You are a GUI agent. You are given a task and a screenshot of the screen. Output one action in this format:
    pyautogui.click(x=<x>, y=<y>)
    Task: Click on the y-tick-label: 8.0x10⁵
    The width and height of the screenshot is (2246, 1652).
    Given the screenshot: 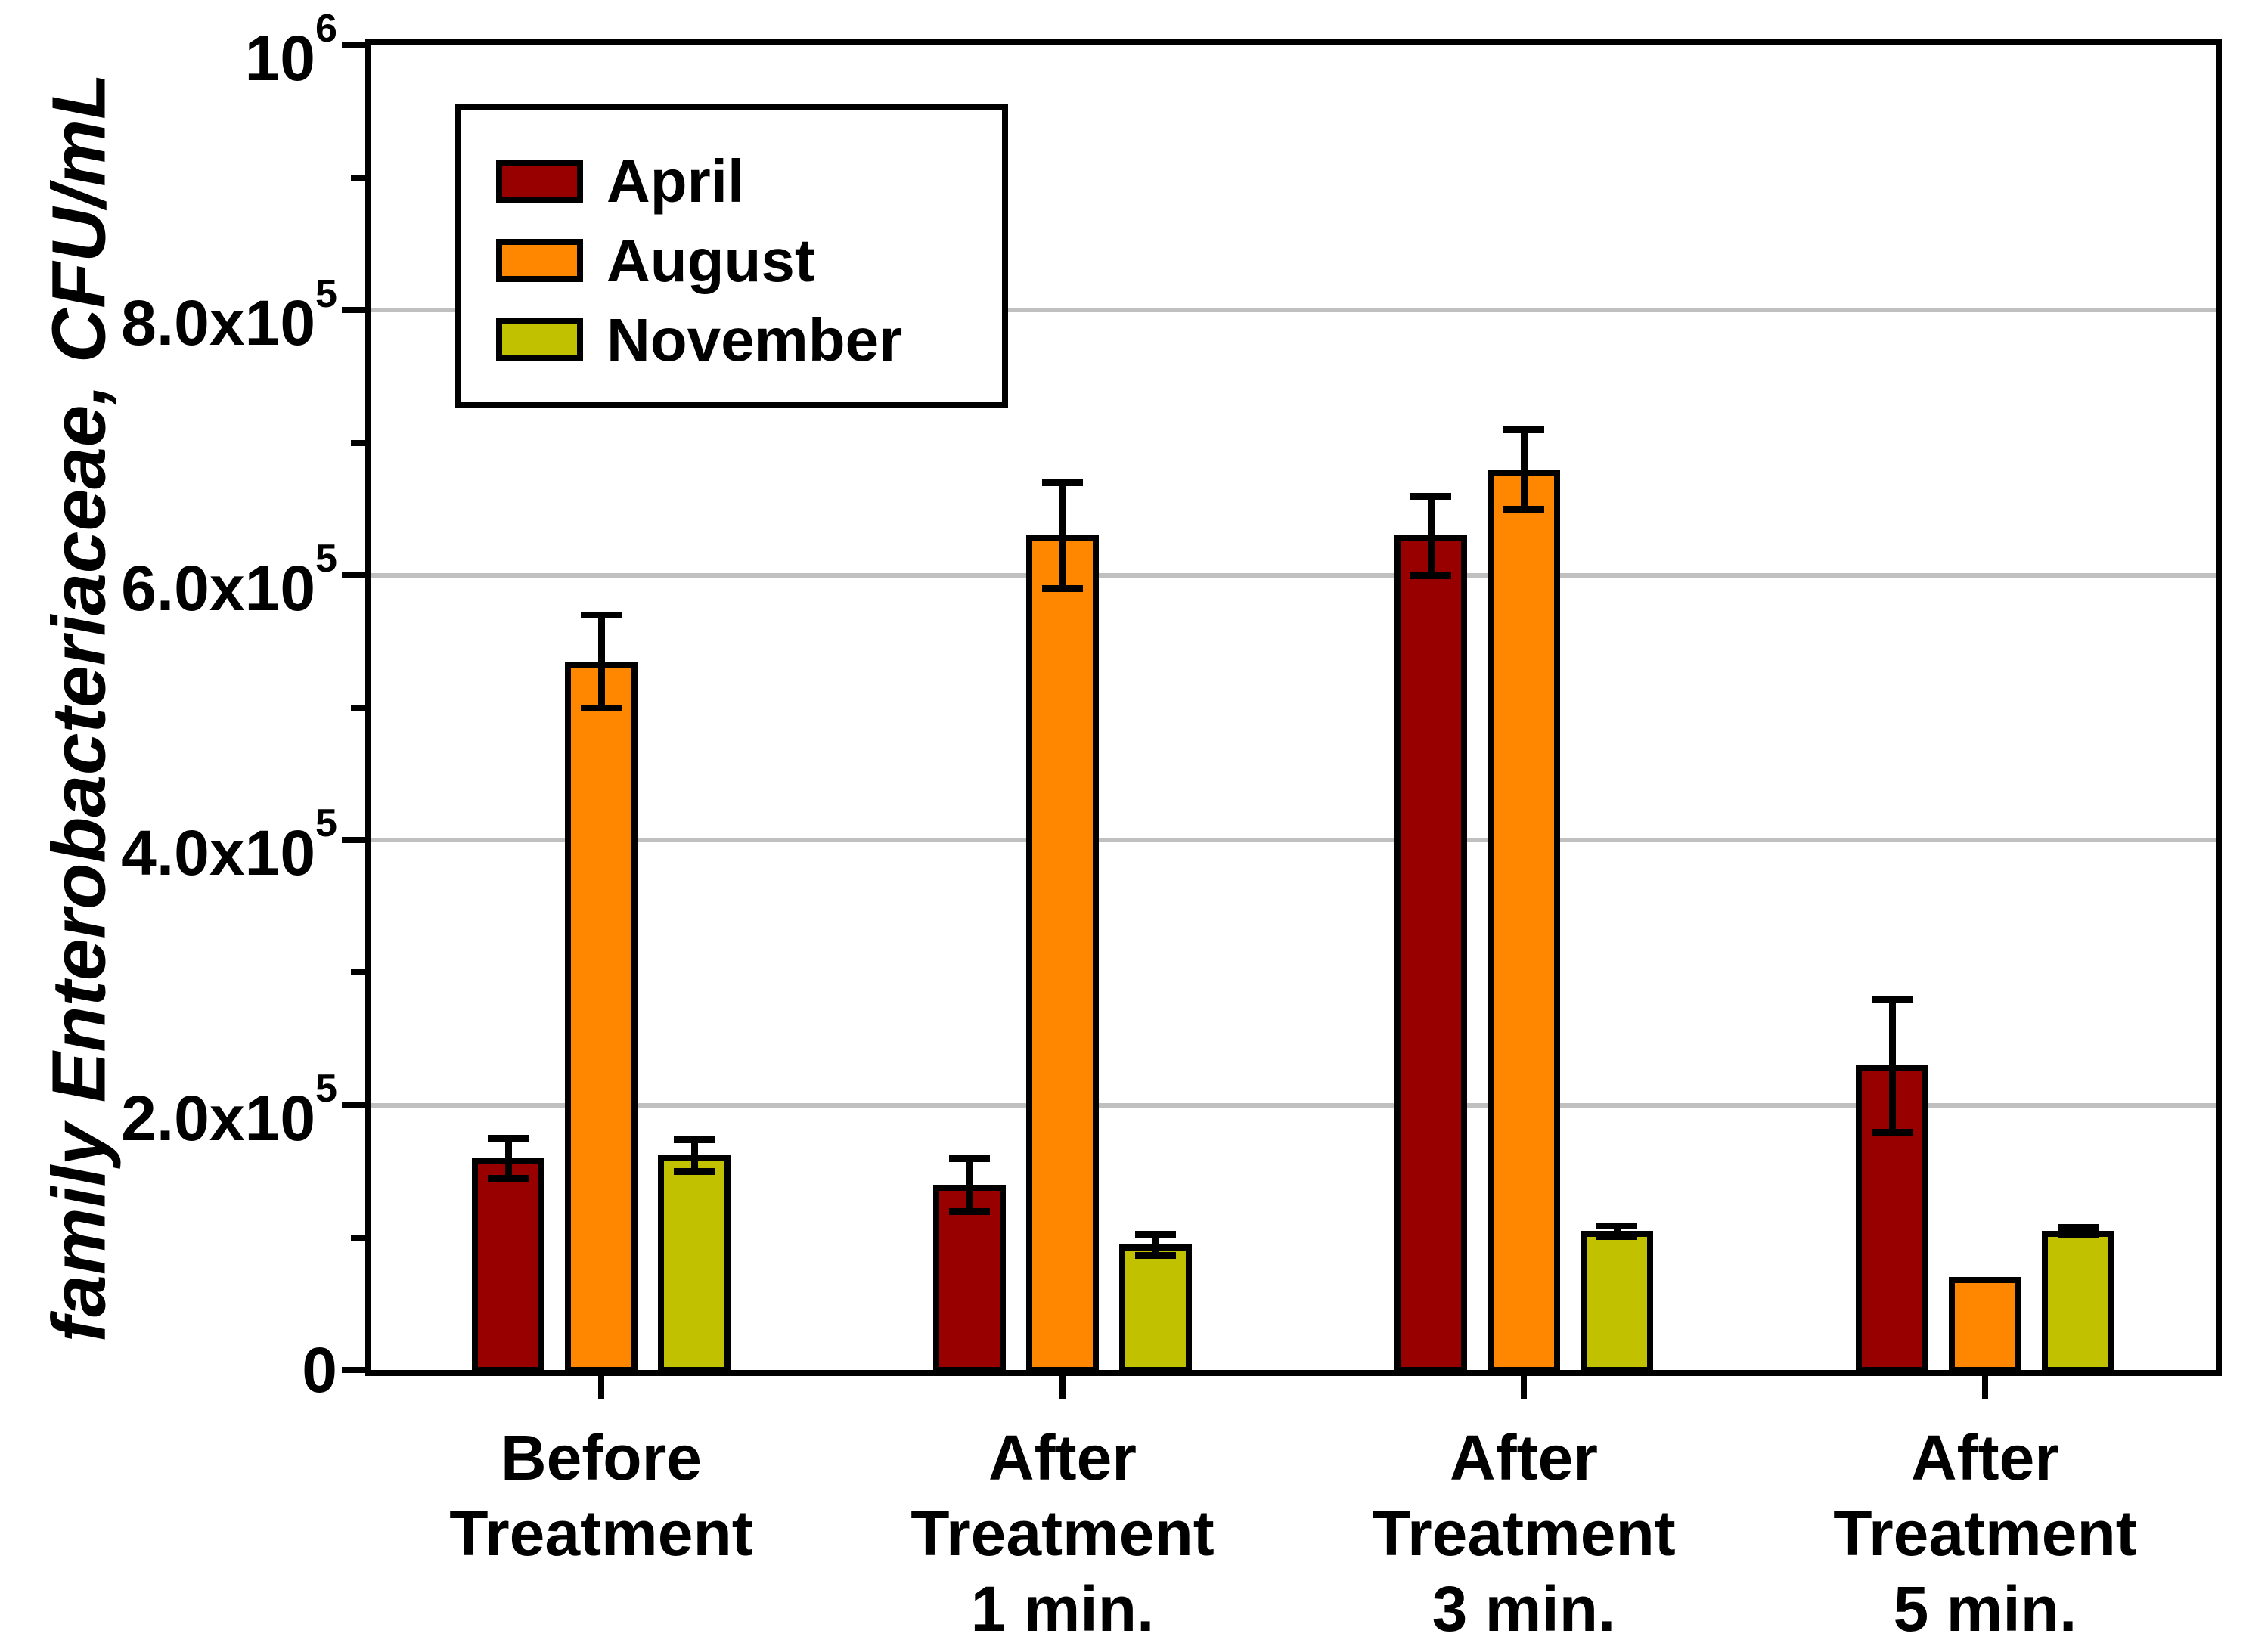 What is the action you would take?
    pyautogui.click(x=229, y=315)
    